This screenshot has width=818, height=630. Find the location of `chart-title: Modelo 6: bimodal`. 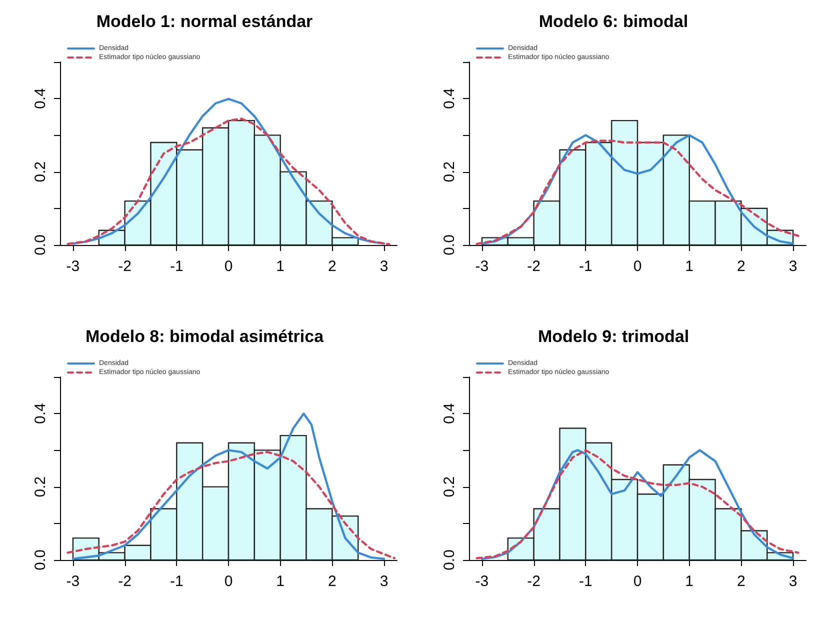

chart-title: Modelo 6: bimodal is located at coordinates (613, 21).